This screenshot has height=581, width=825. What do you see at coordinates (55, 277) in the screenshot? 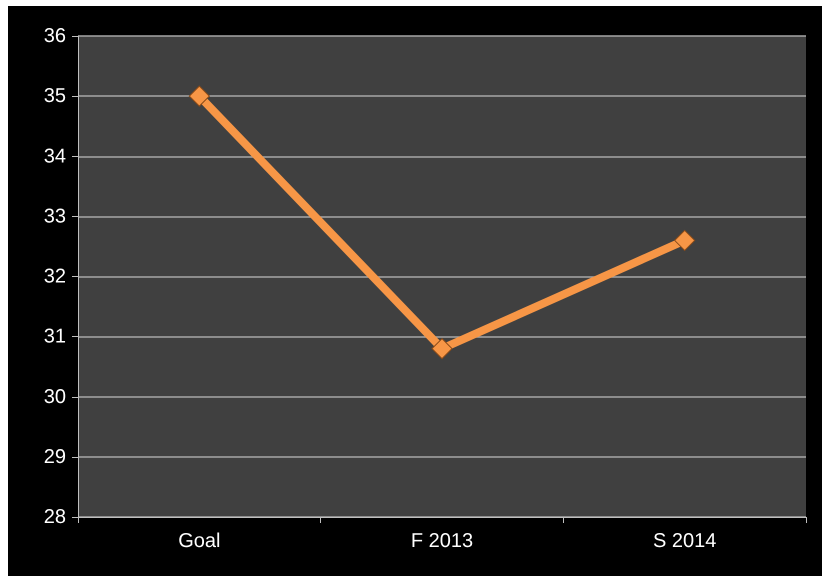
I see `y-tick-label: 32` at bounding box center [55, 277].